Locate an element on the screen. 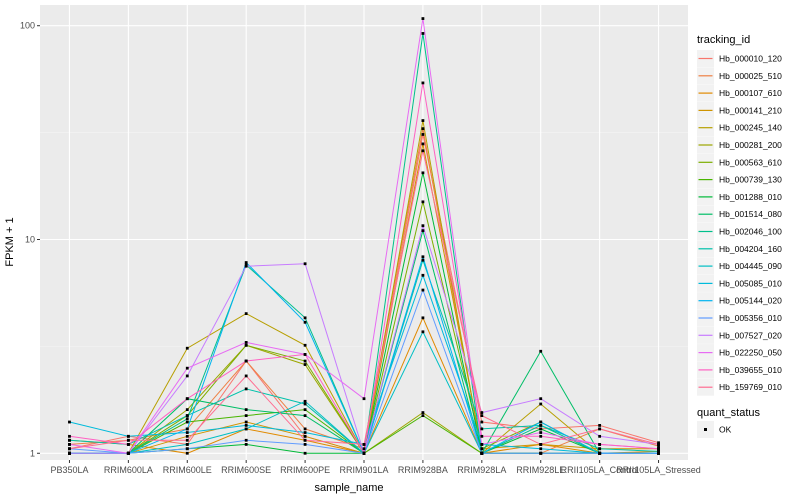 Image resolution: width=800 pixels, height=500 pixels. legend-label: Hb_001514_080 is located at coordinates (750, 214).